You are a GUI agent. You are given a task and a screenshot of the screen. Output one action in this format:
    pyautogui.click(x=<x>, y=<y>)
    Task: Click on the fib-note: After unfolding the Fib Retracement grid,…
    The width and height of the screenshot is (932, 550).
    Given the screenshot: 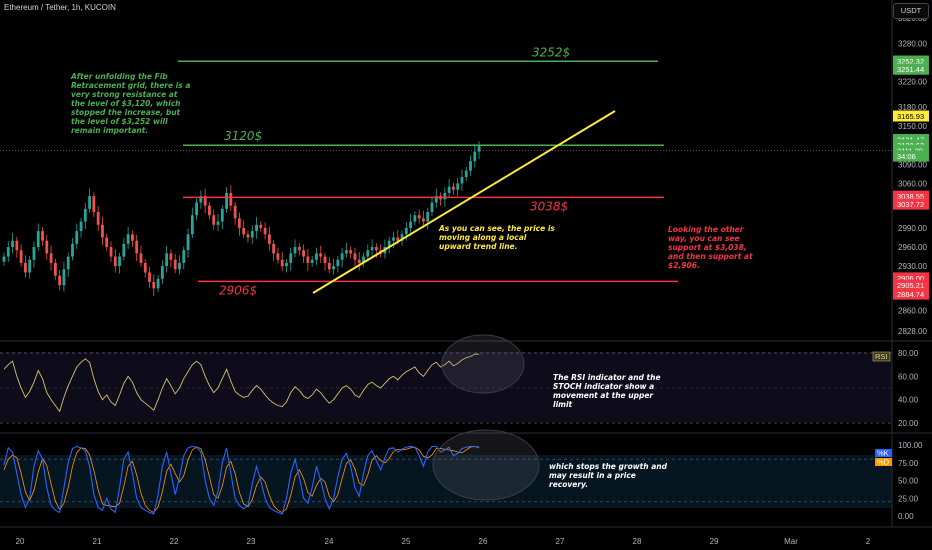 What is the action you would take?
    pyautogui.click(x=130, y=103)
    